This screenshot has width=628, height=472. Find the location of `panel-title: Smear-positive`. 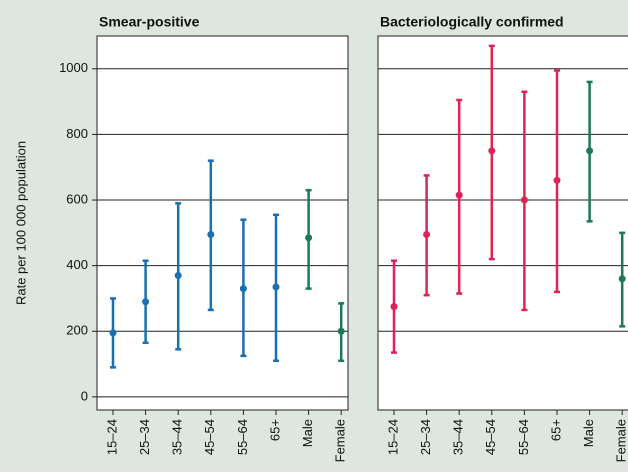

panel-title: Smear-positive is located at coordinates (149, 22).